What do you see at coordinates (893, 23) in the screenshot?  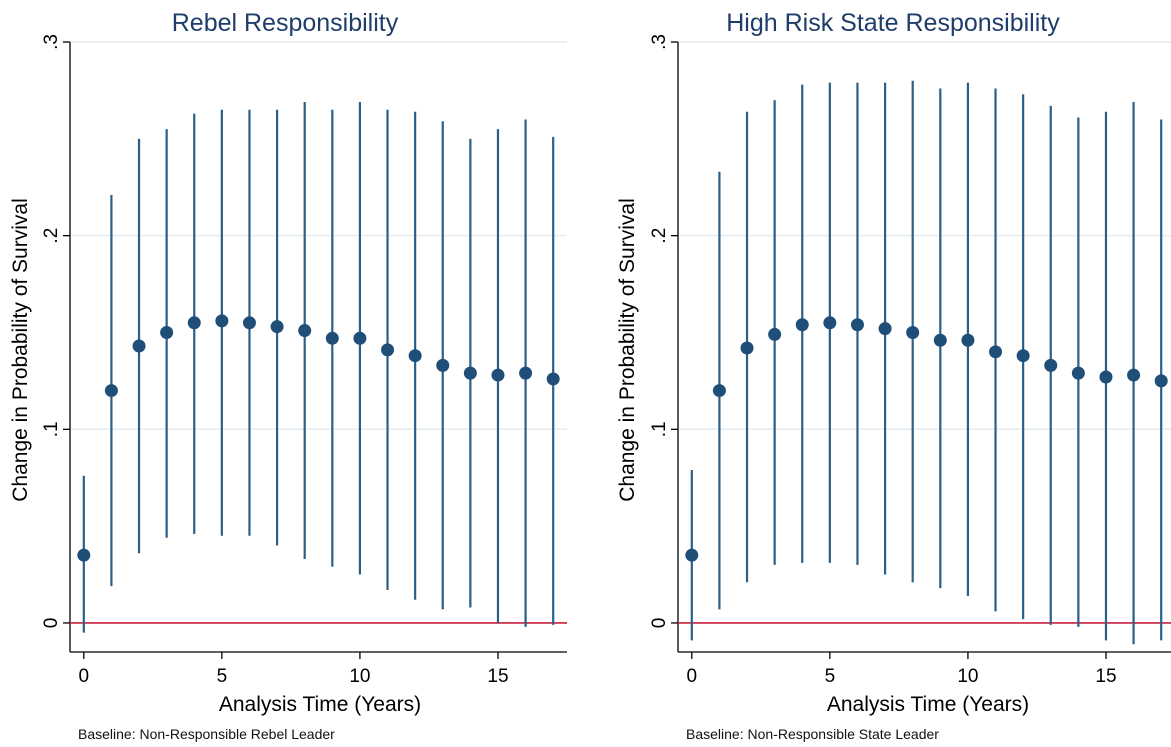 I see `panel-title: High Risk State Responsibility` at bounding box center [893, 23].